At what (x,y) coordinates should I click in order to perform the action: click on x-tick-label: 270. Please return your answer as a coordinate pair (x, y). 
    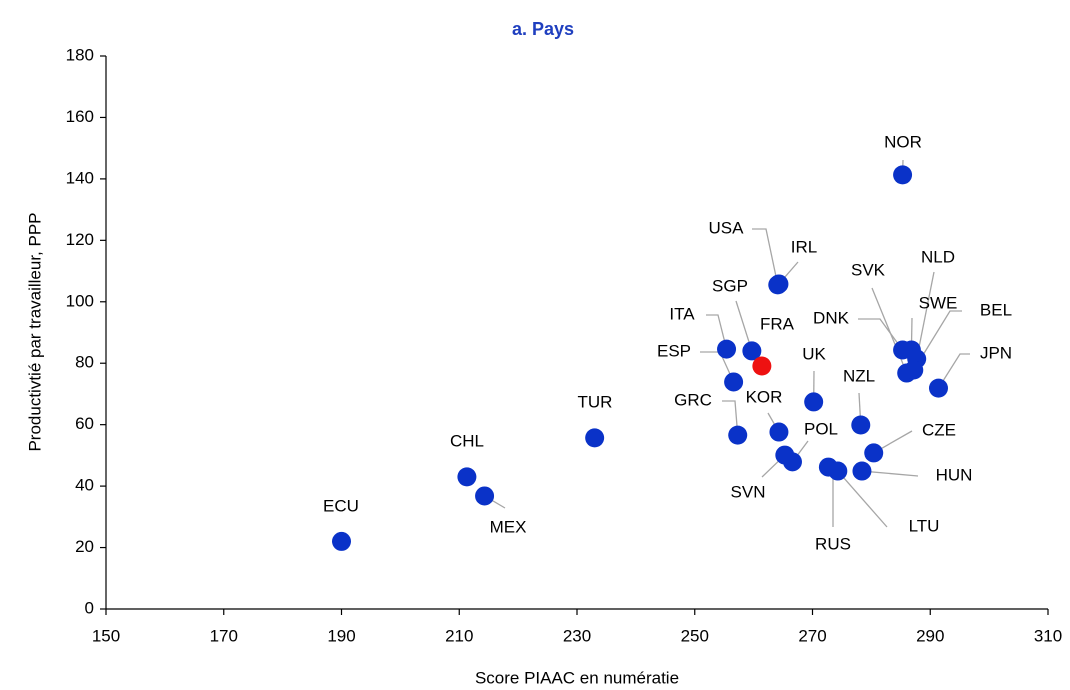
    Looking at the image, I should click on (812, 635).